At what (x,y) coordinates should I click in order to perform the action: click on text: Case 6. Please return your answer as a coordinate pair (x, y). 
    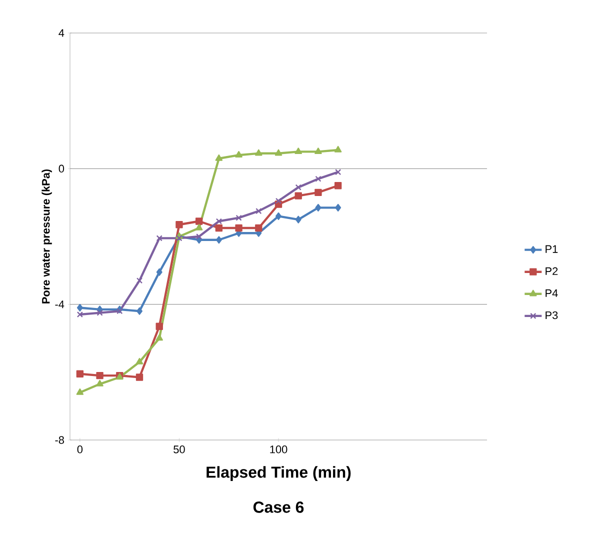
    Looking at the image, I should click on (278, 507).